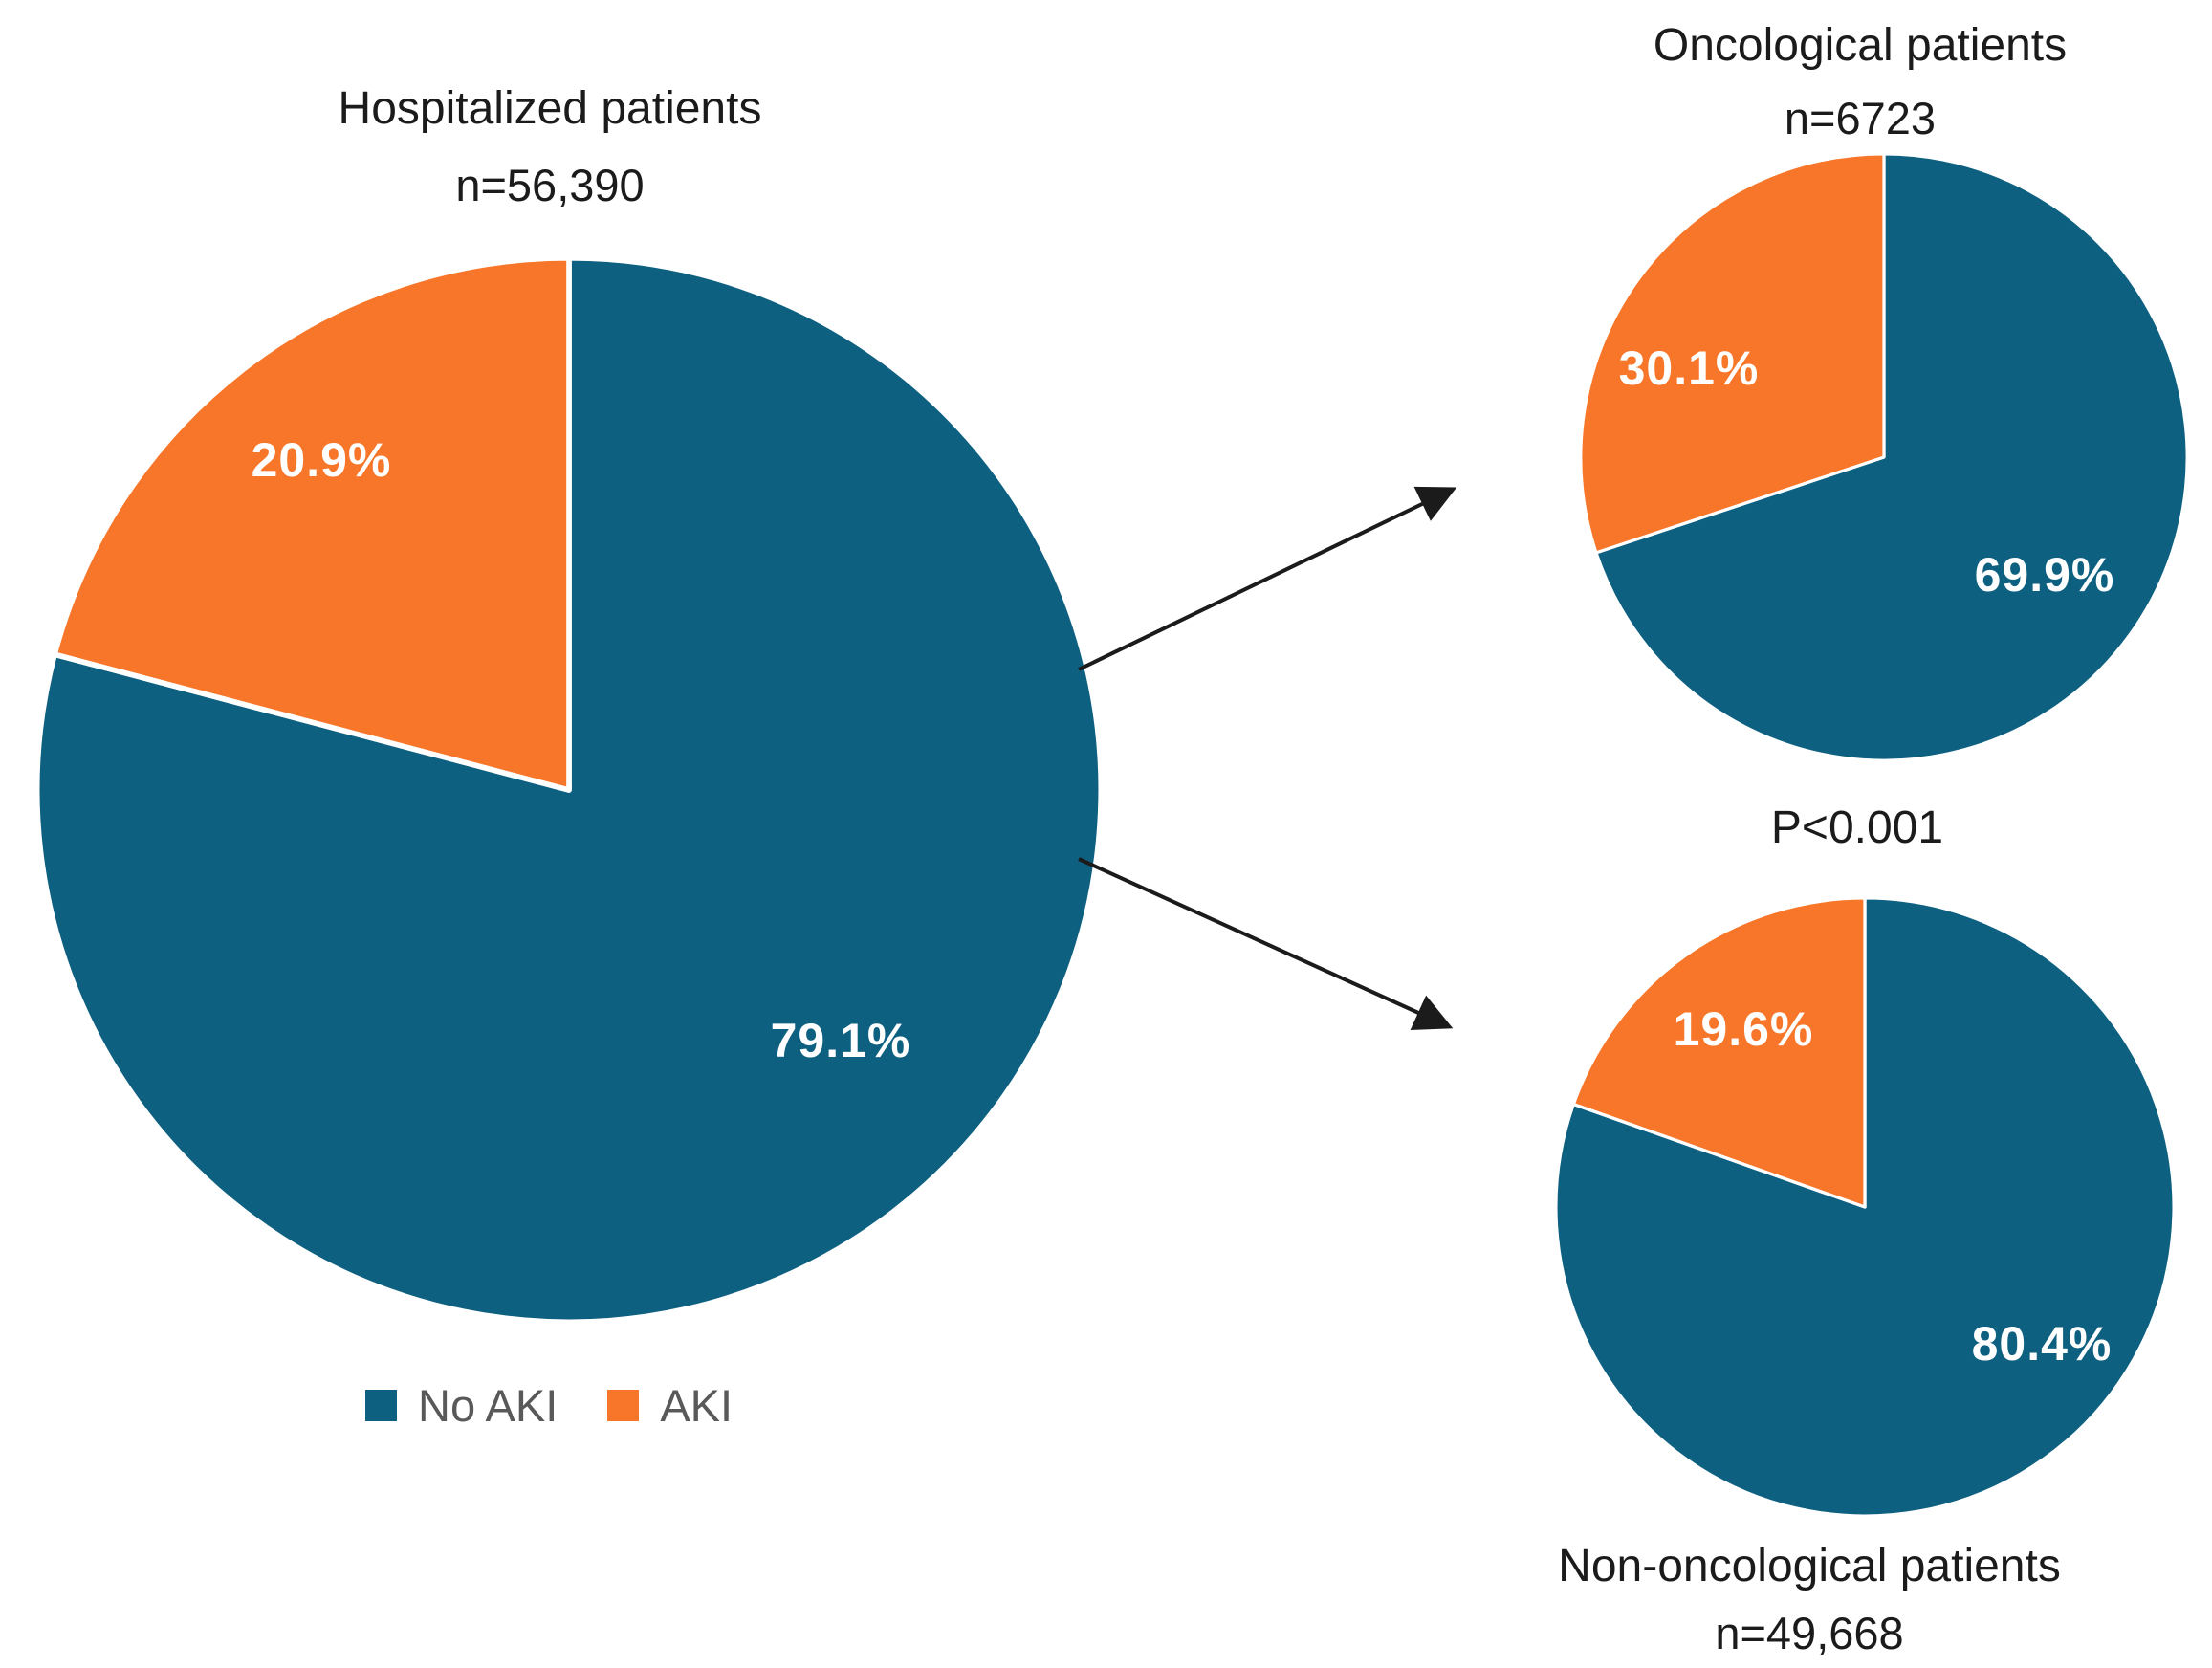 This screenshot has width=2212, height=1668. What do you see at coordinates (321, 460) in the screenshot?
I see `slice-label-hospitalized-aki: 20.9%` at bounding box center [321, 460].